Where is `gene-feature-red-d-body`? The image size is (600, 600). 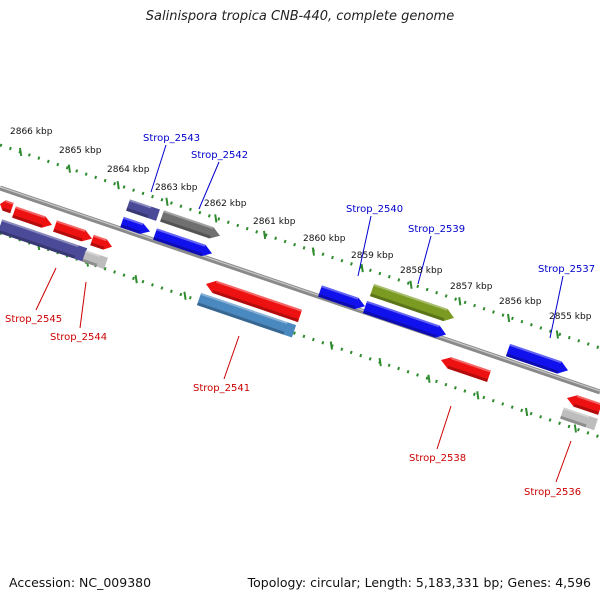 gene-feature-red-d-body is located at coordinates (254, 301).